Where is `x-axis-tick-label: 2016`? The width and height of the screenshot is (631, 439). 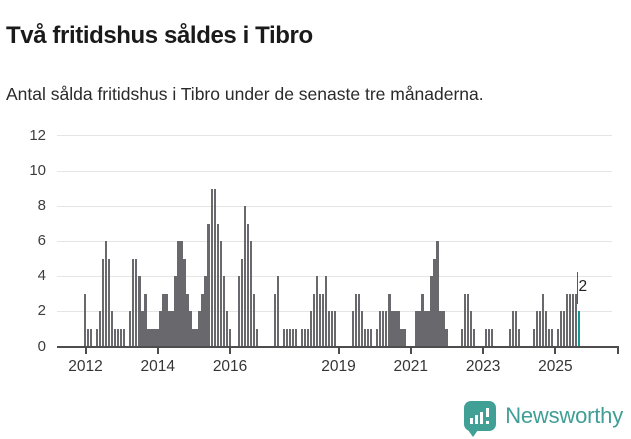 x-axis-tick-label: 2016 is located at coordinates (230, 366).